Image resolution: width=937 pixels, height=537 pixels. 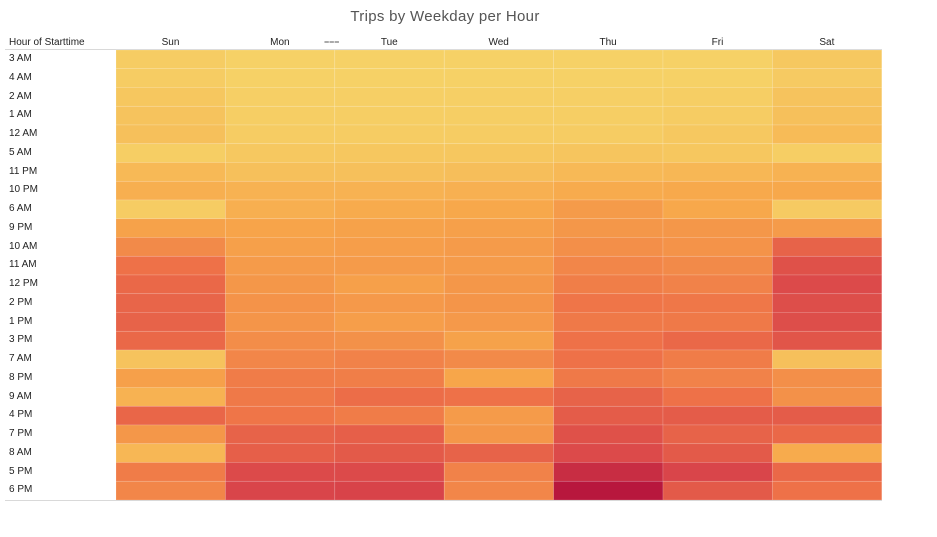 What do you see at coordinates (332, 41) in the screenshot?
I see `sort-icon: ⩶` at bounding box center [332, 41].